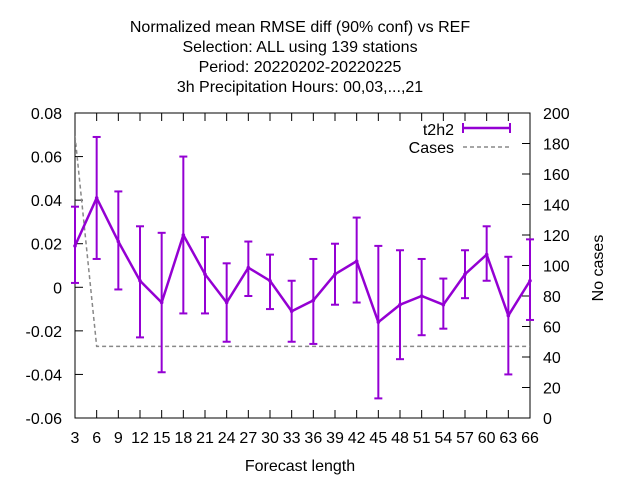 The height and width of the screenshot is (480, 640). I want to click on title-line-2: Selection: ALL using 139 stations, so click(299, 47).